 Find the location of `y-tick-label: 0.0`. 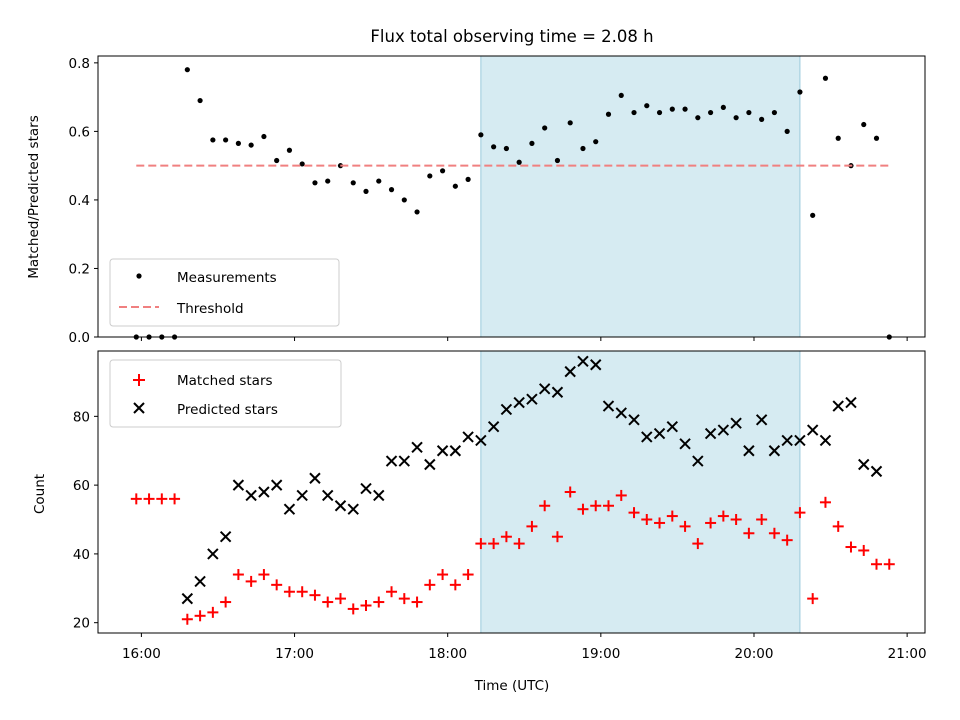

y-tick-label: 0.0 is located at coordinates (79, 338).